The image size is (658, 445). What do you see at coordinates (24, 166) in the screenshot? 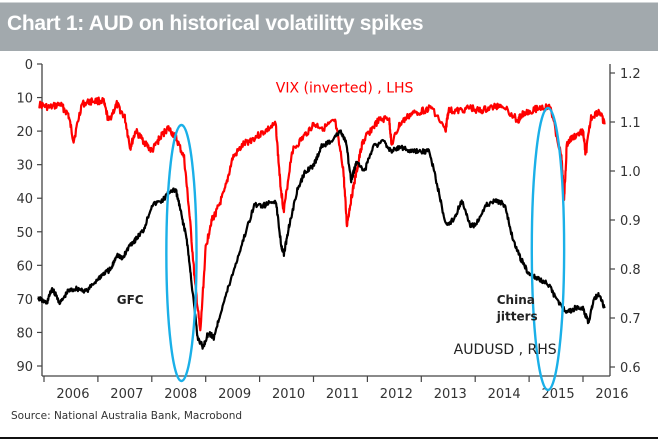
I see `left-tick-label: 30` at bounding box center [24, 166].